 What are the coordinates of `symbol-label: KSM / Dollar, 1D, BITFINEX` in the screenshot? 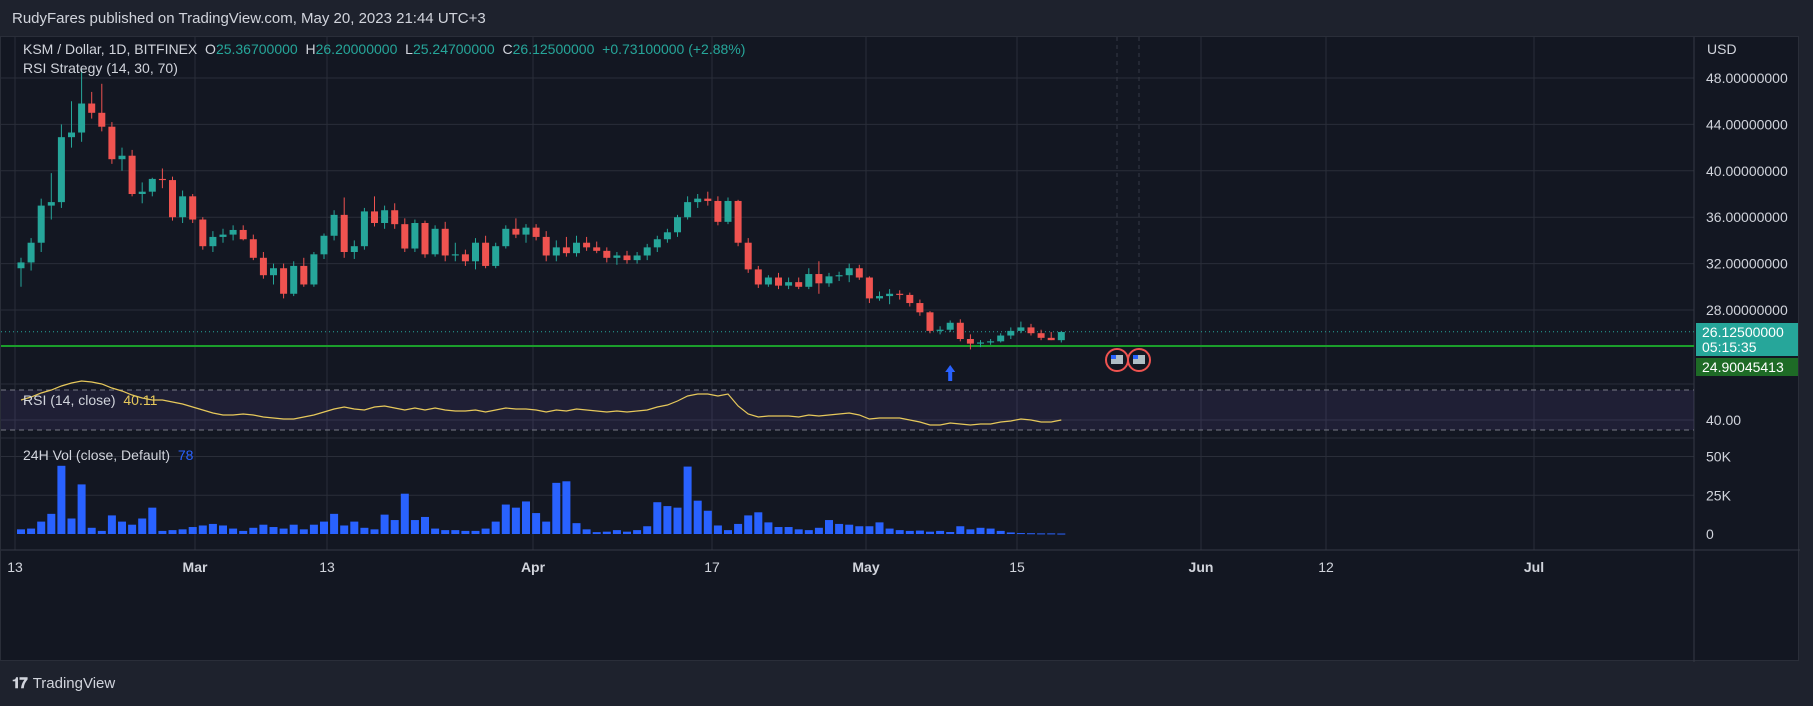 It's located at (110, 49).